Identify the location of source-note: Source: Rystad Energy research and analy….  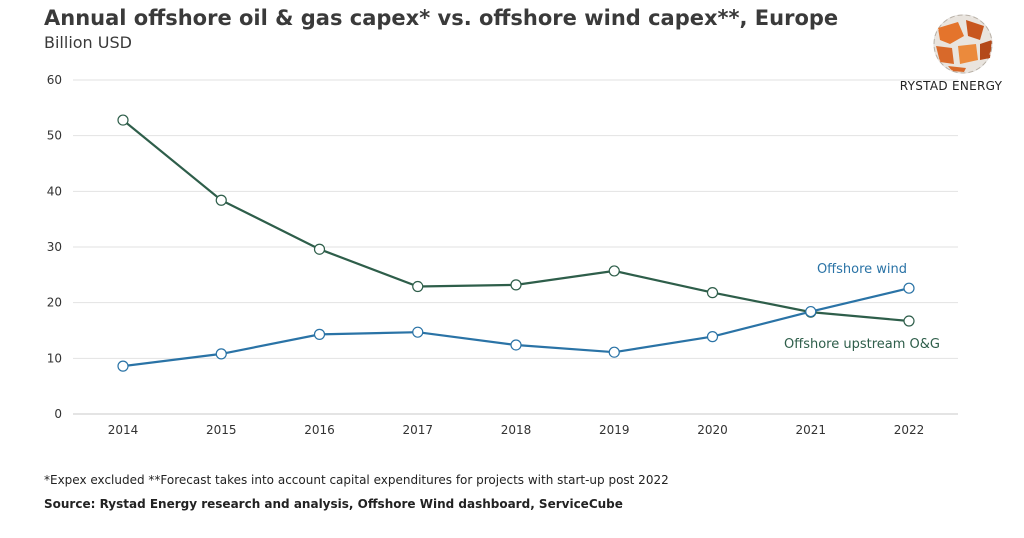
(333, 504).